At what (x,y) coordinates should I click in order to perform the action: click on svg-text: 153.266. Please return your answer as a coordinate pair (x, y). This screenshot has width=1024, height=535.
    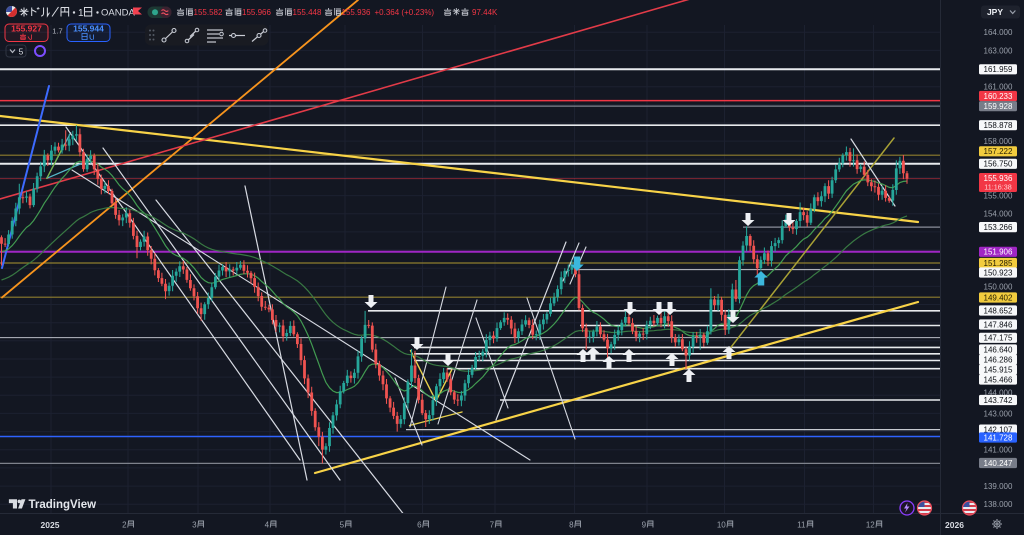
    Looking at the image, I should click on (998, 227).